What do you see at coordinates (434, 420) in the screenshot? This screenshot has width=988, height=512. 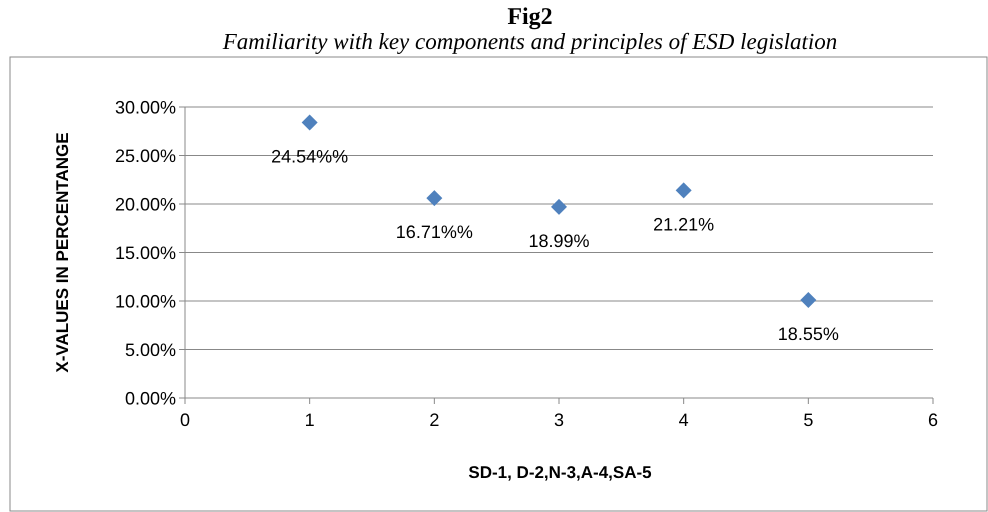 I see `x-tick-label: 2` at bounding box center [434, 420].